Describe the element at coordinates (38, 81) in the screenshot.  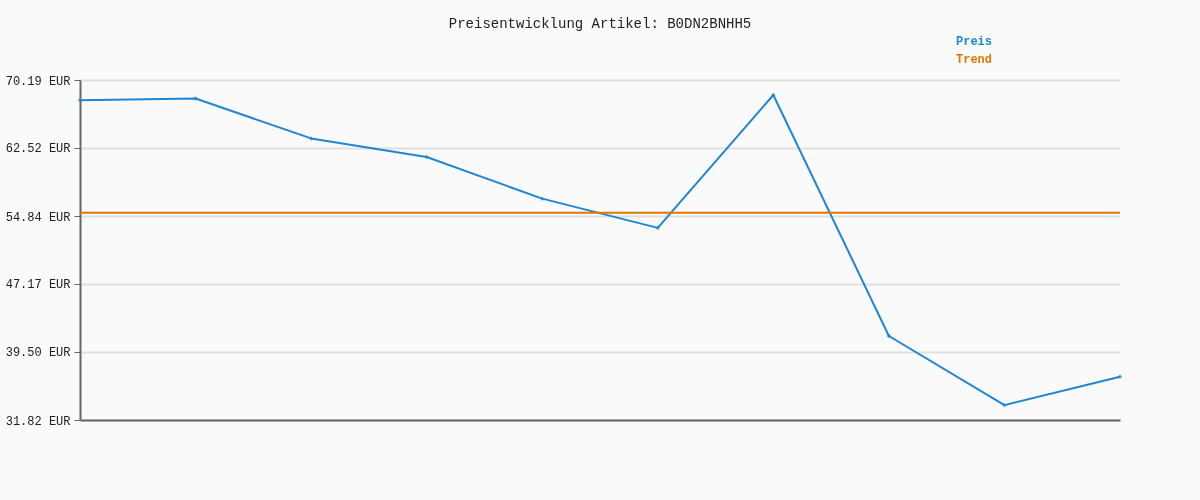
I see `y-tick-label: 70.19 EUR` at that location.